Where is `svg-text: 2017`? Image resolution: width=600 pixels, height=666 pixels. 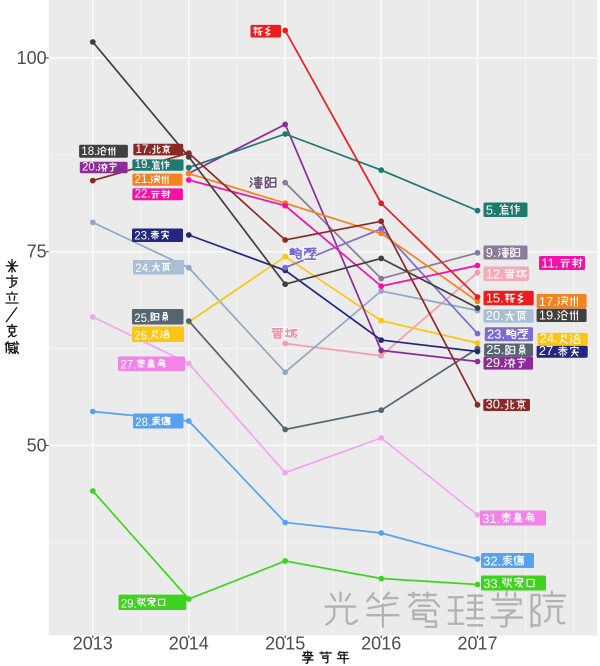
svg-text: 2017 is located at coordinates (477, 644).